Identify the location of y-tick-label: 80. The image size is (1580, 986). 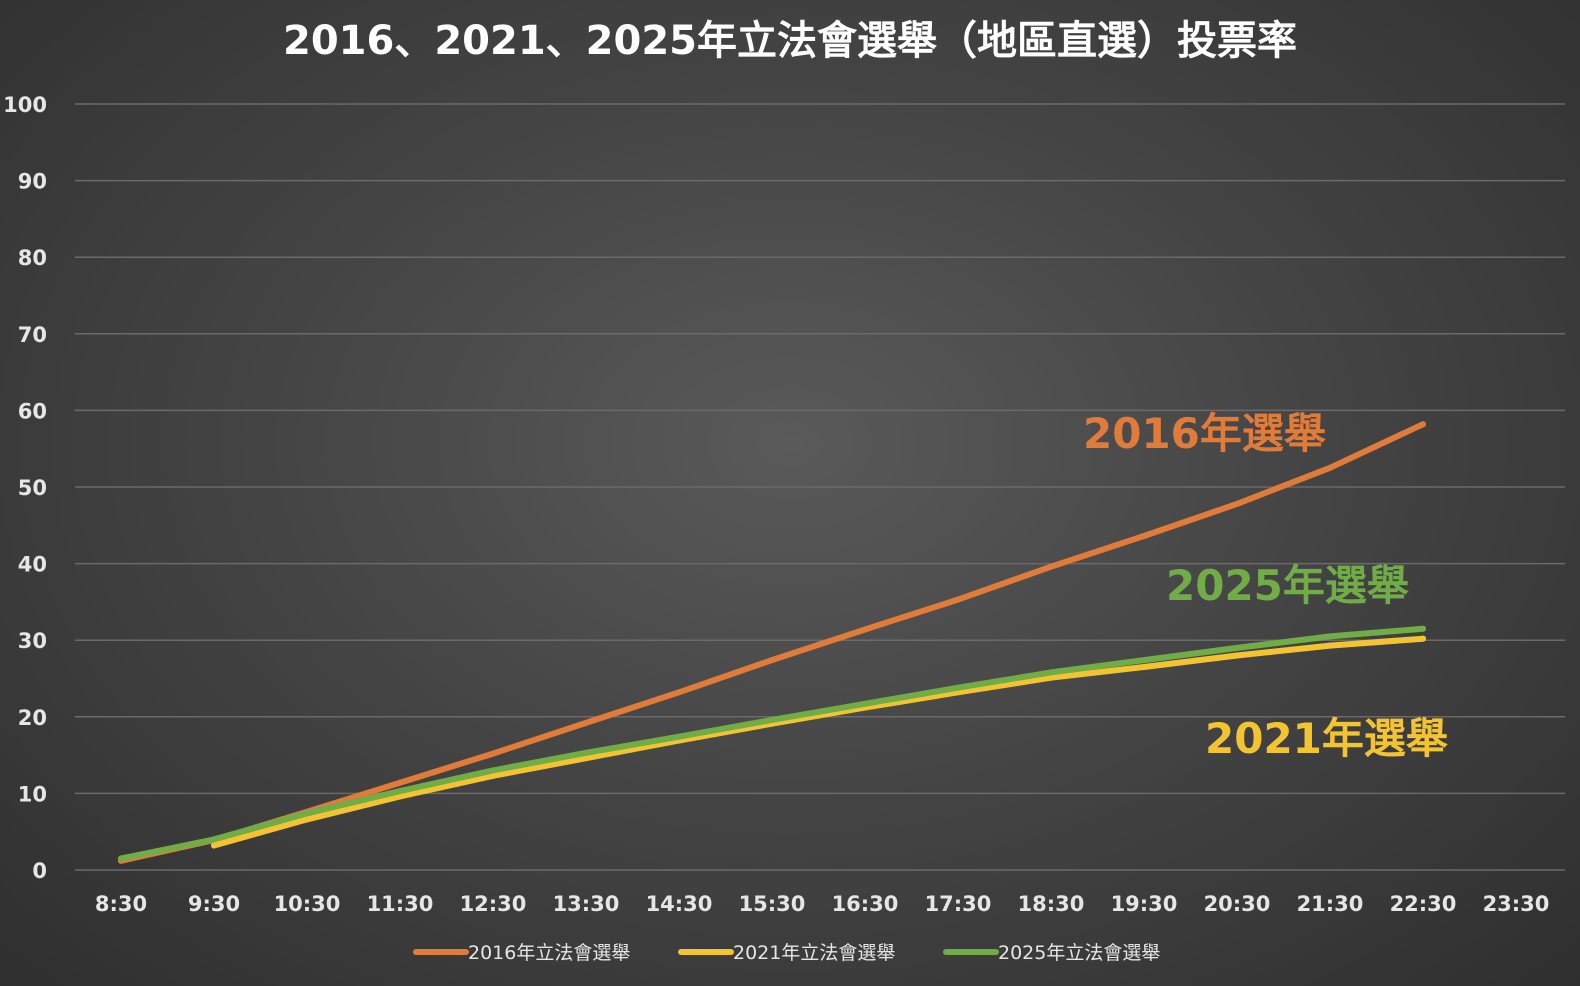
(32, 258).